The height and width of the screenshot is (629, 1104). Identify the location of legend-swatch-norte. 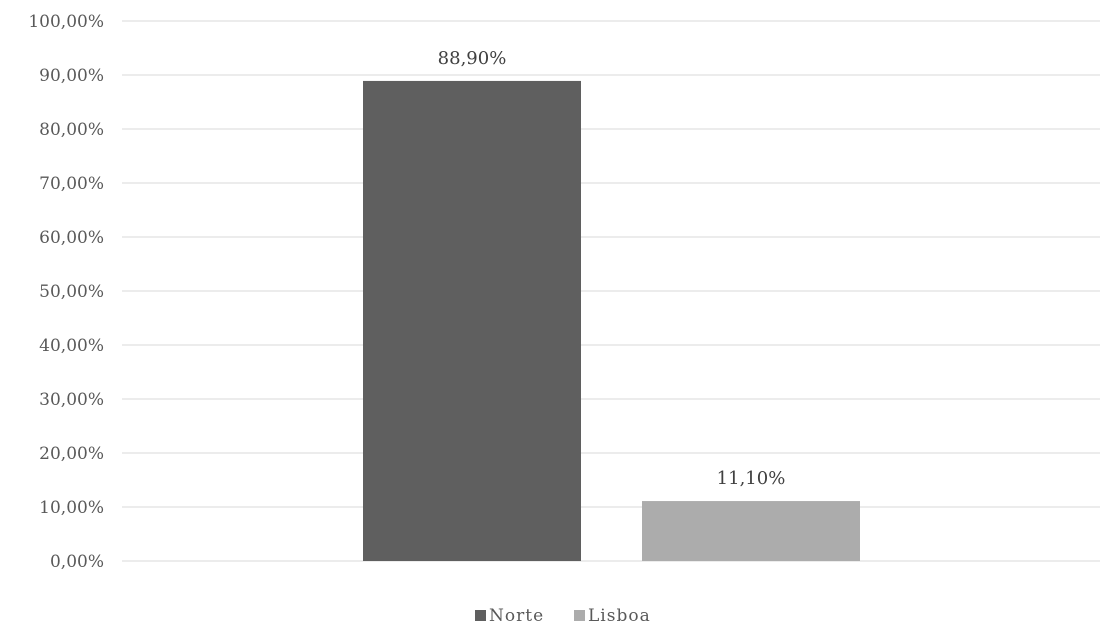
(480, 615).